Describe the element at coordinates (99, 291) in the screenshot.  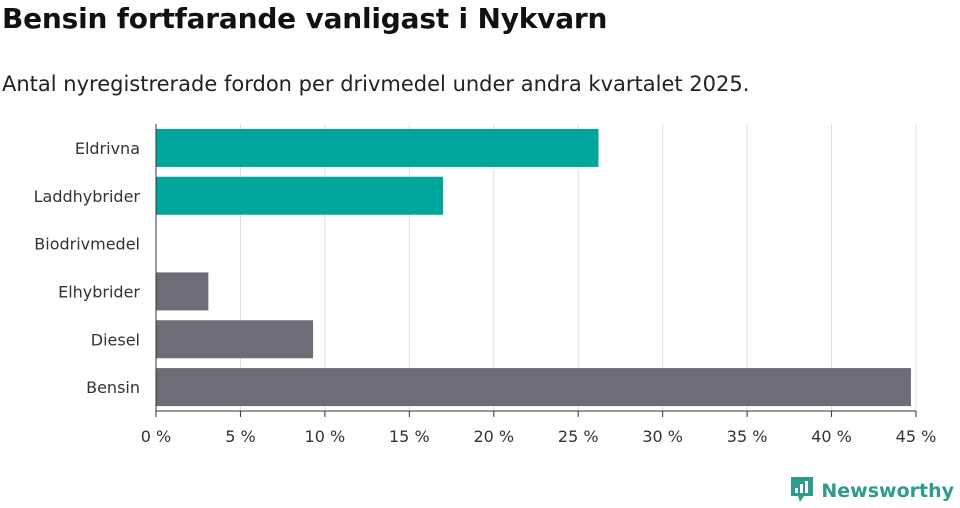
I see `category-label: Elhybrider` at that location.